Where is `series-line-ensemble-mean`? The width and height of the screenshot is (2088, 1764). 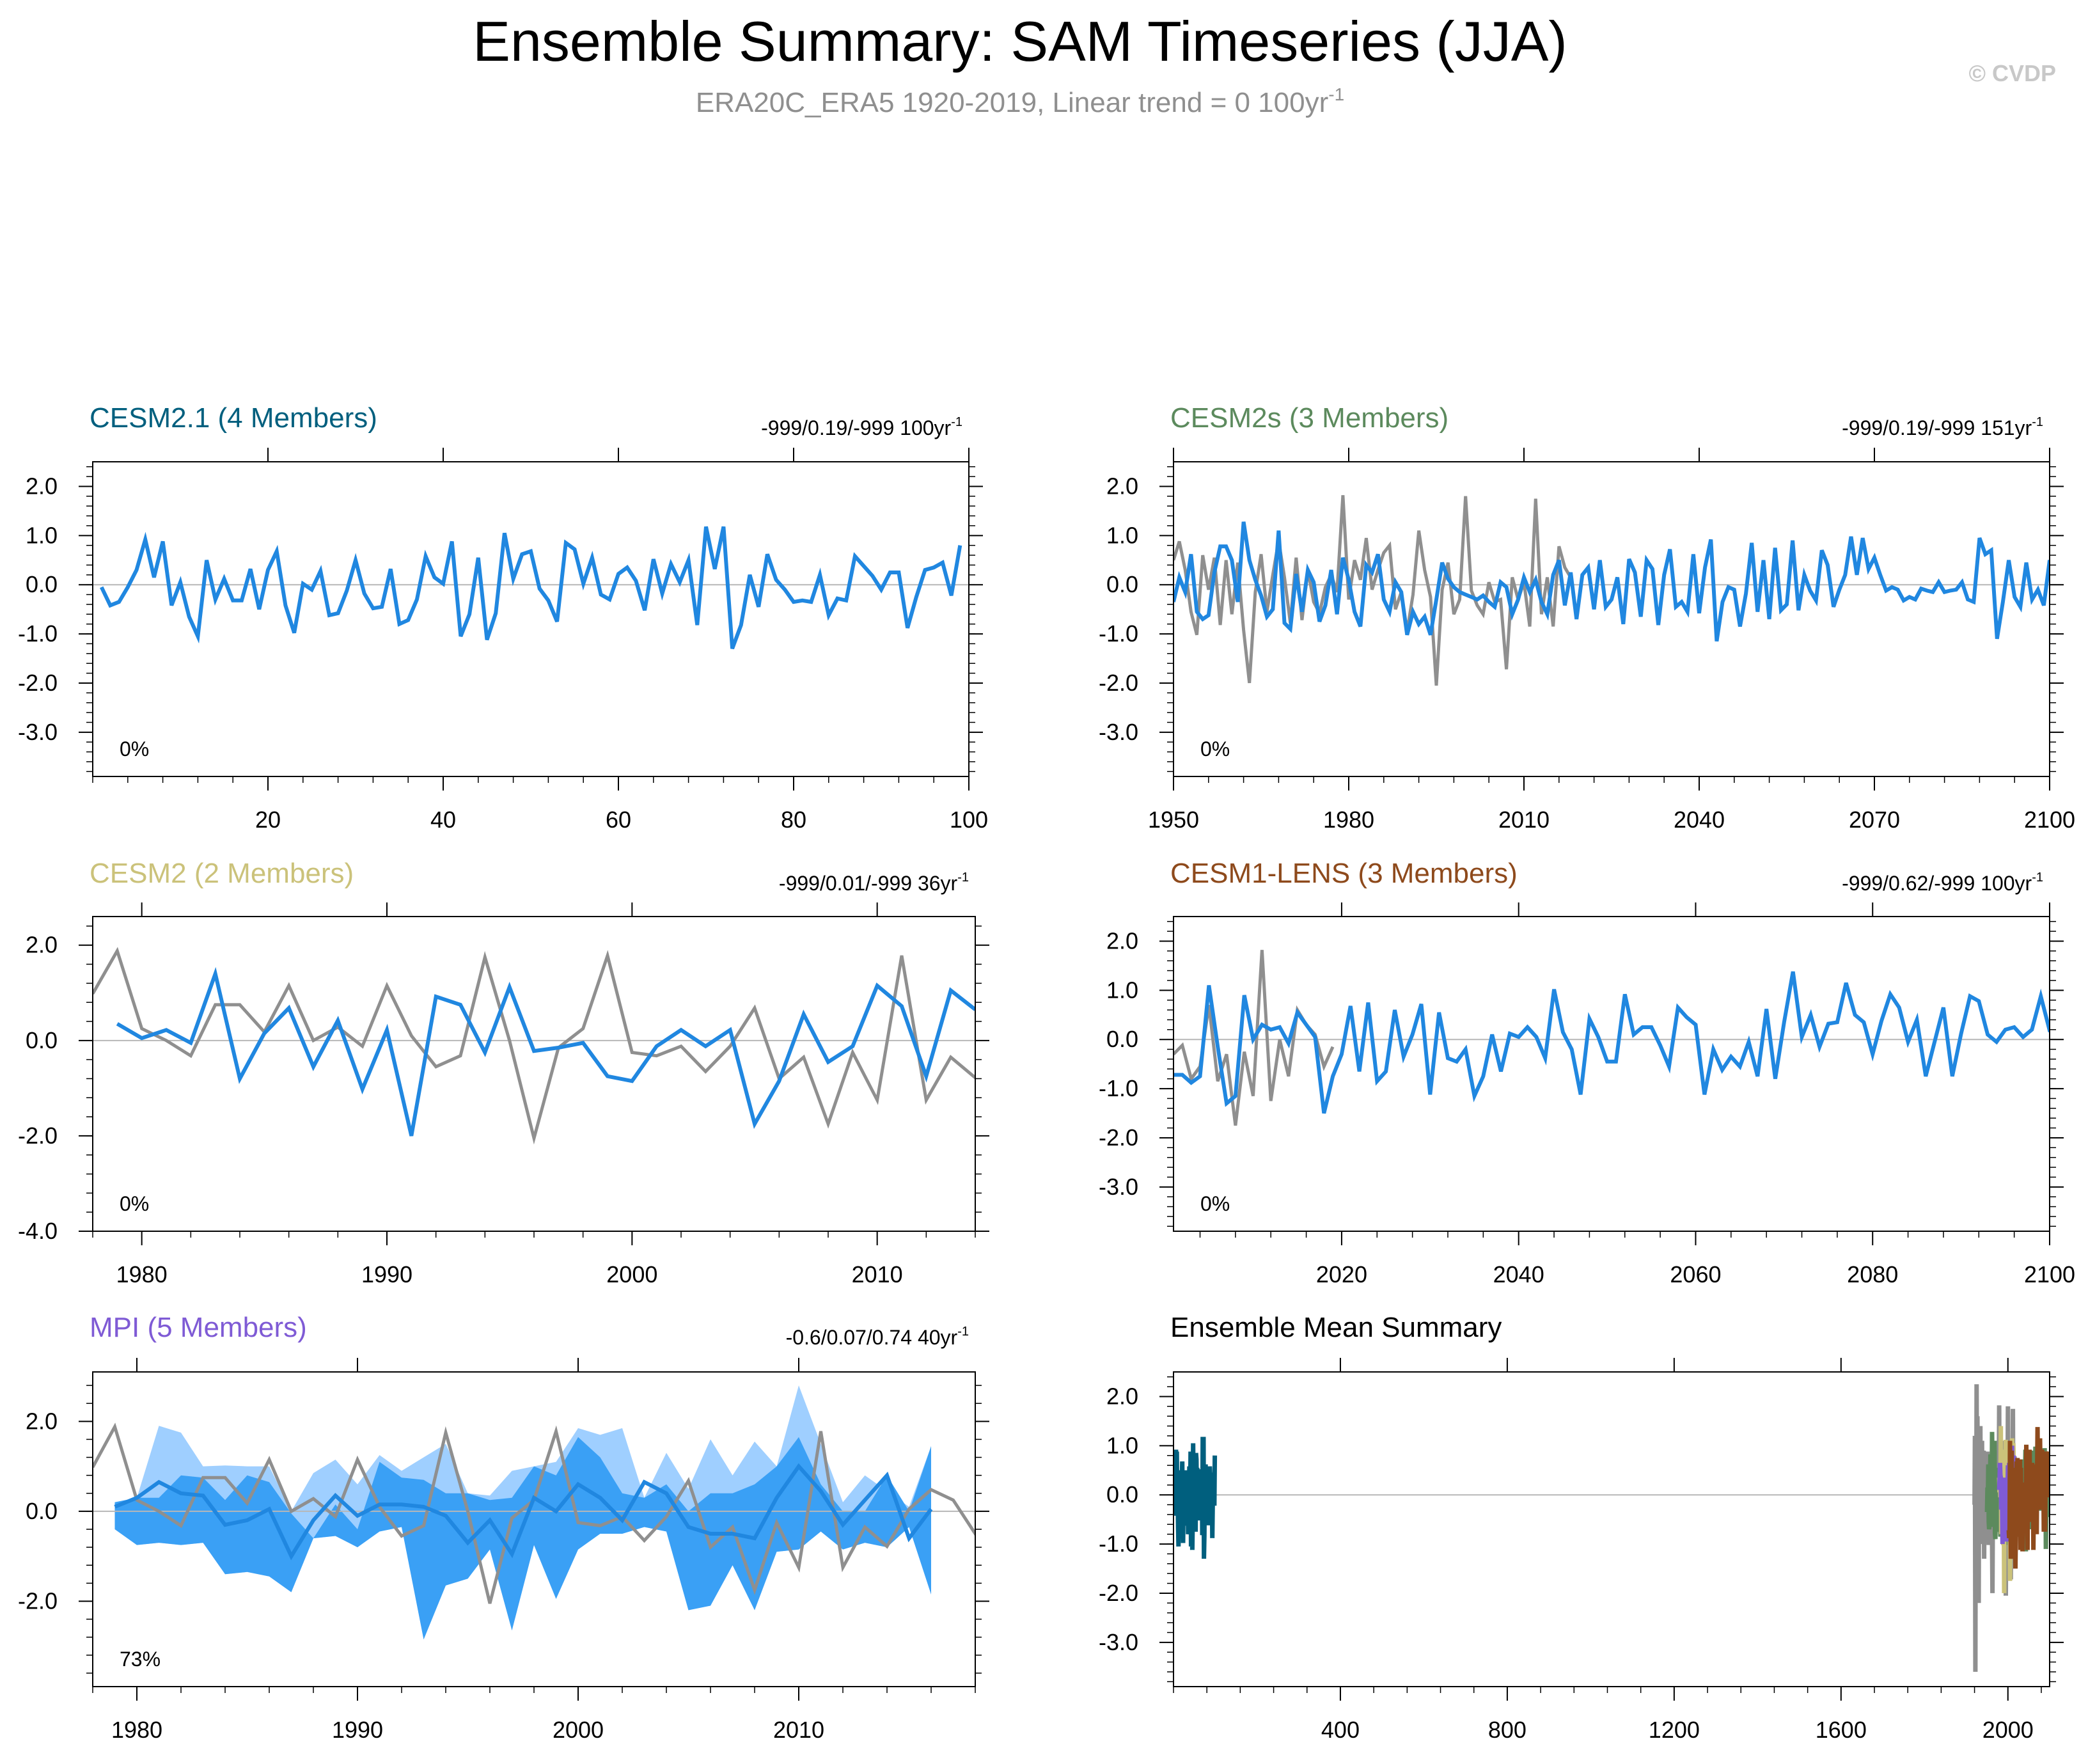 series-line-ensemble-mean is located at coordinates (523, 1512).